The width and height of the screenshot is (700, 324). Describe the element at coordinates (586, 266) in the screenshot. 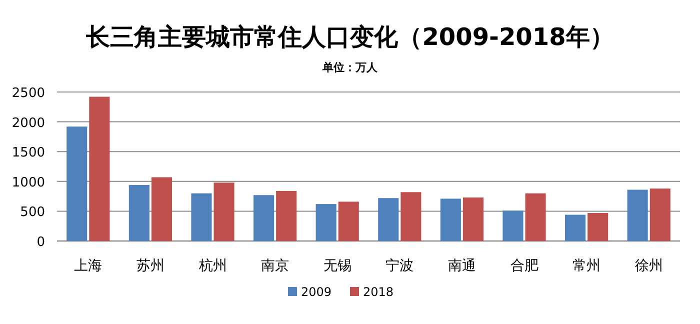

I see `x-tick-label: 常州` at that location.